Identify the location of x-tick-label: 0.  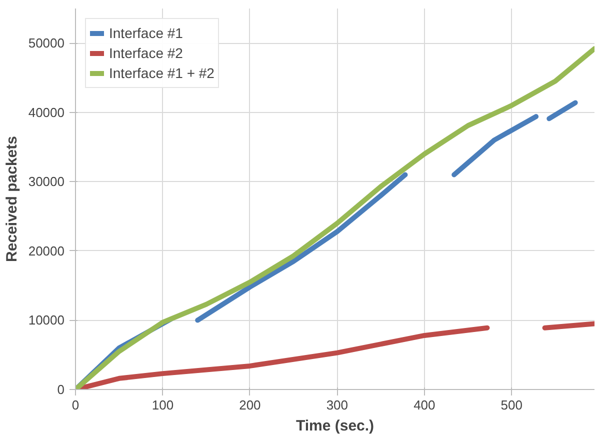
(76, 405).